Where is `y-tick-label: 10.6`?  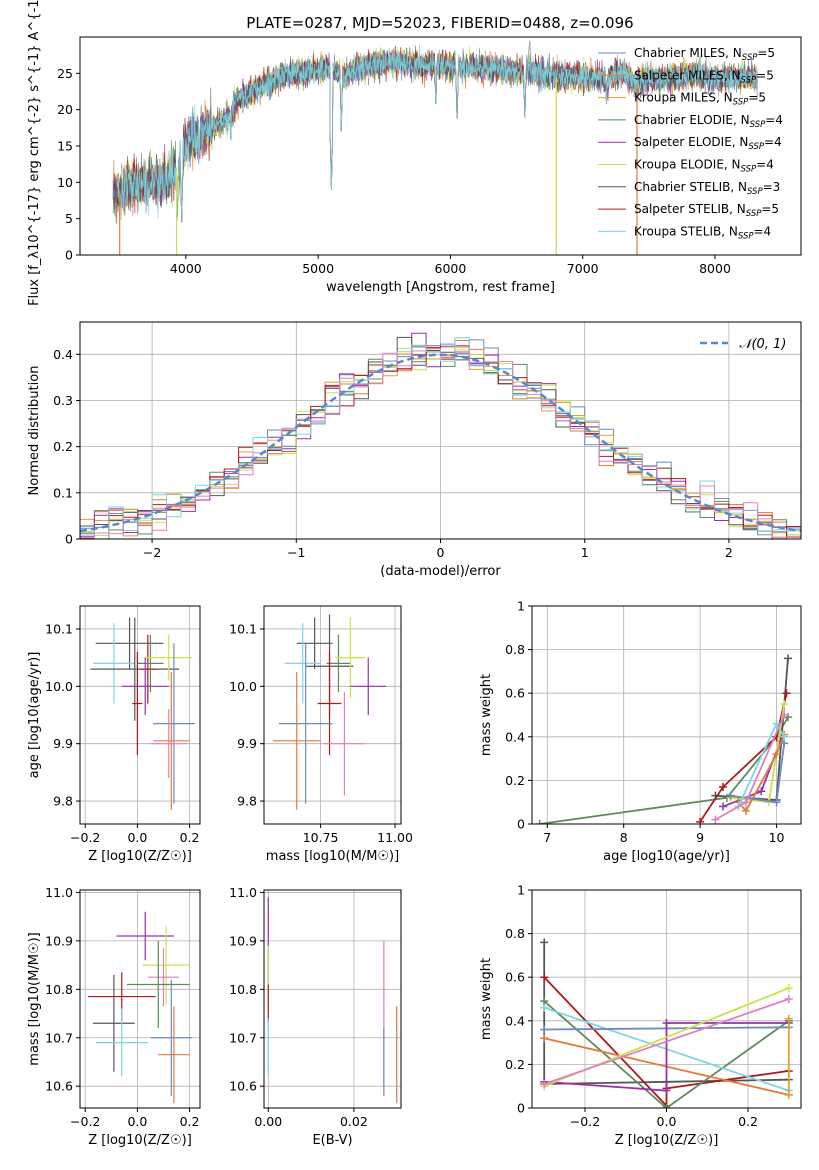 y-tick-label: 10.6 is located at coordinates (59, 1086).